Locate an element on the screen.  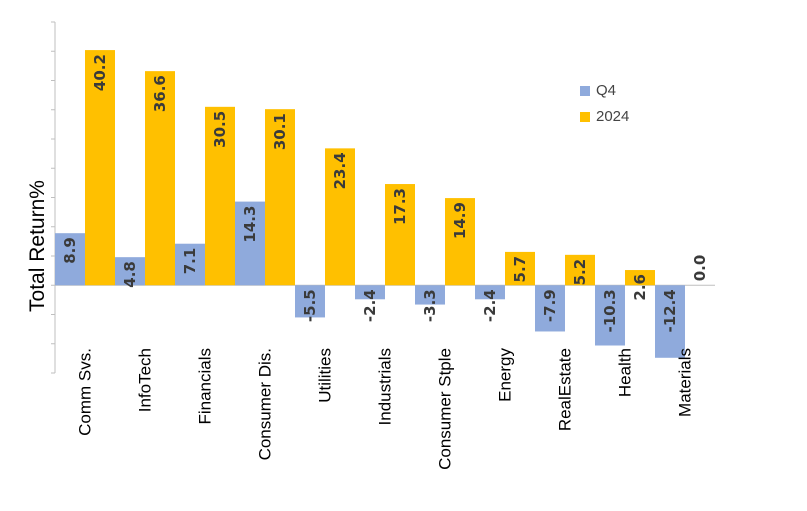
data-label-q4-10: -12.4 is located at coordinates (670, 310).